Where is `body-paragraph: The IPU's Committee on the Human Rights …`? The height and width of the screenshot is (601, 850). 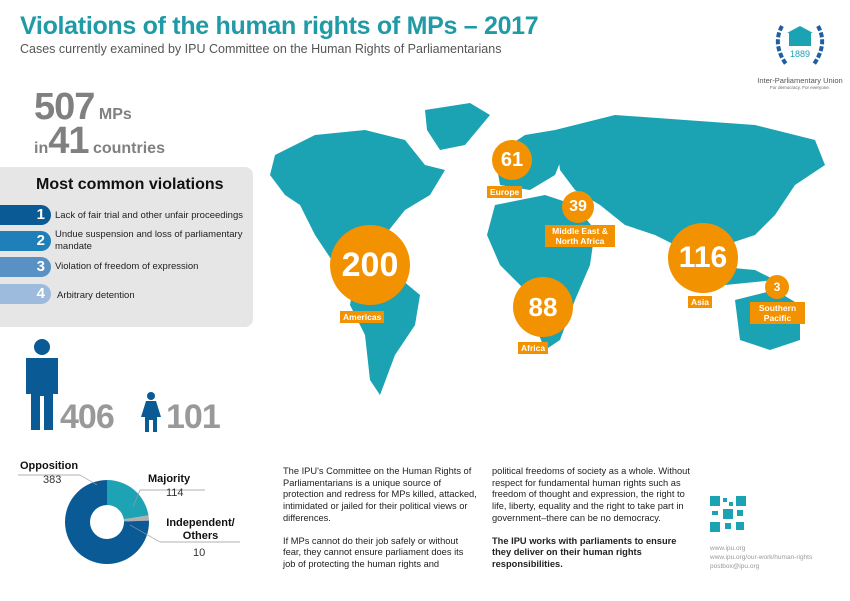
body-paragraph: The IPU's Committee on the Human Rights … is located at coordinates (380, 494).